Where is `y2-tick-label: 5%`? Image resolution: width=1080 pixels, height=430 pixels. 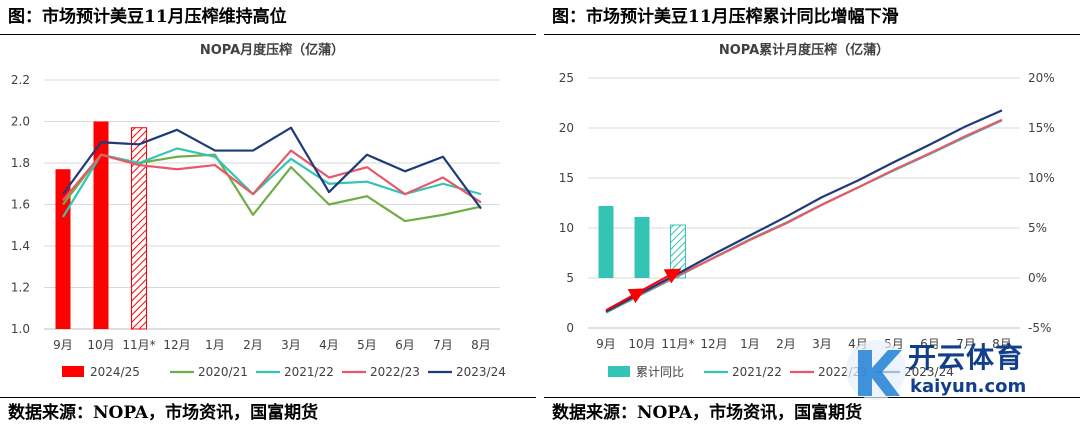
y2-tick-label: 5% is located at coordinates (1037, 228).